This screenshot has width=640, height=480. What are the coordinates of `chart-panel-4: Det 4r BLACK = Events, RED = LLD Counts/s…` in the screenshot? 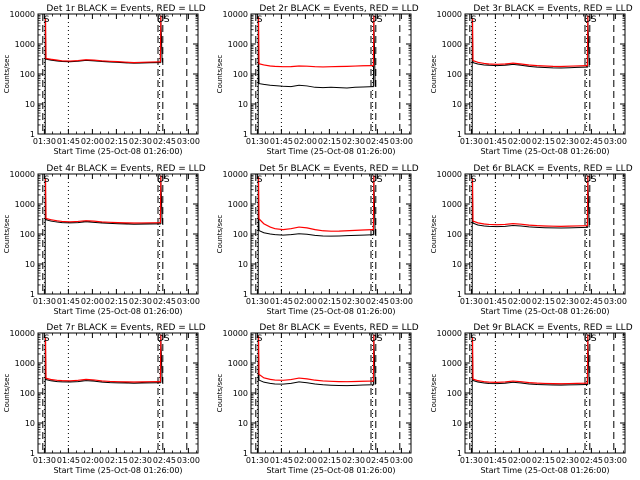 It's located at (104, 240).